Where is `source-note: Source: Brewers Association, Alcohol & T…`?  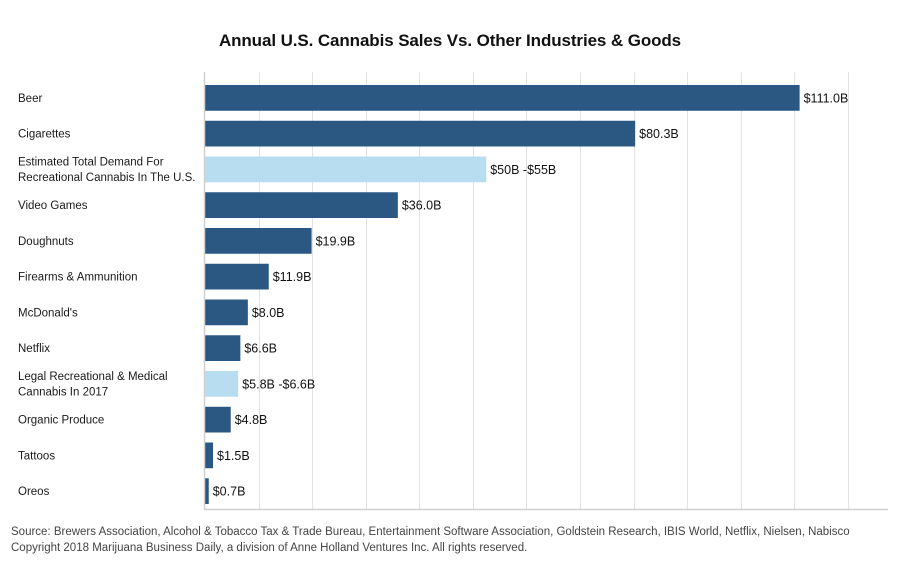 source-note: Source: Brewers Association, Alcohol & T… is located at coordinates (430, 532).